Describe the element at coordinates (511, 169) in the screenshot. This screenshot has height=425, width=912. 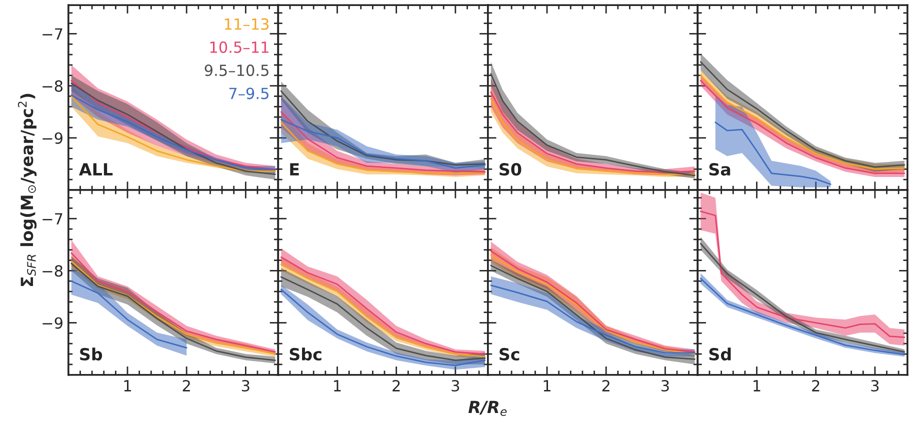
I see `text: S0` at that location.